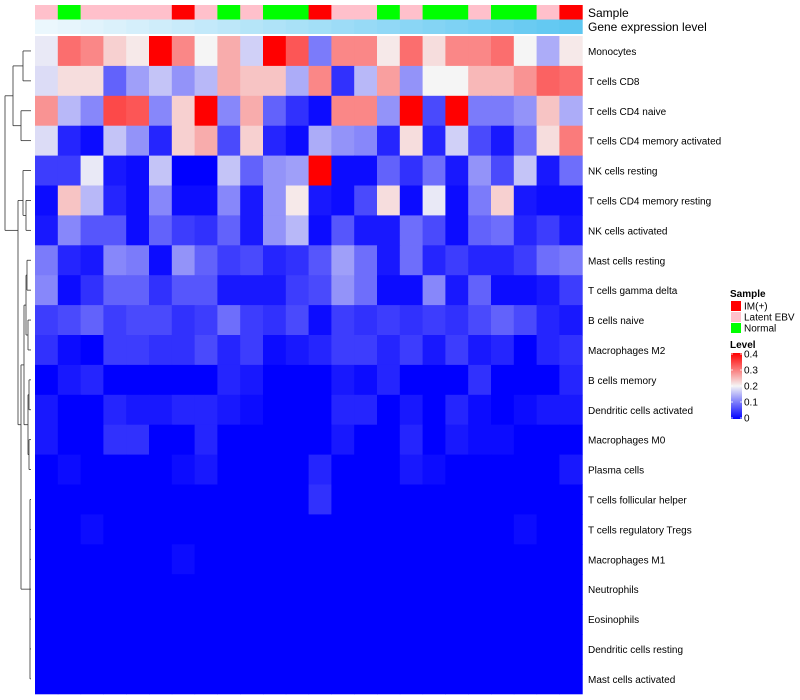  I want to click on row-label: NK cells resting, so click(622, 172).